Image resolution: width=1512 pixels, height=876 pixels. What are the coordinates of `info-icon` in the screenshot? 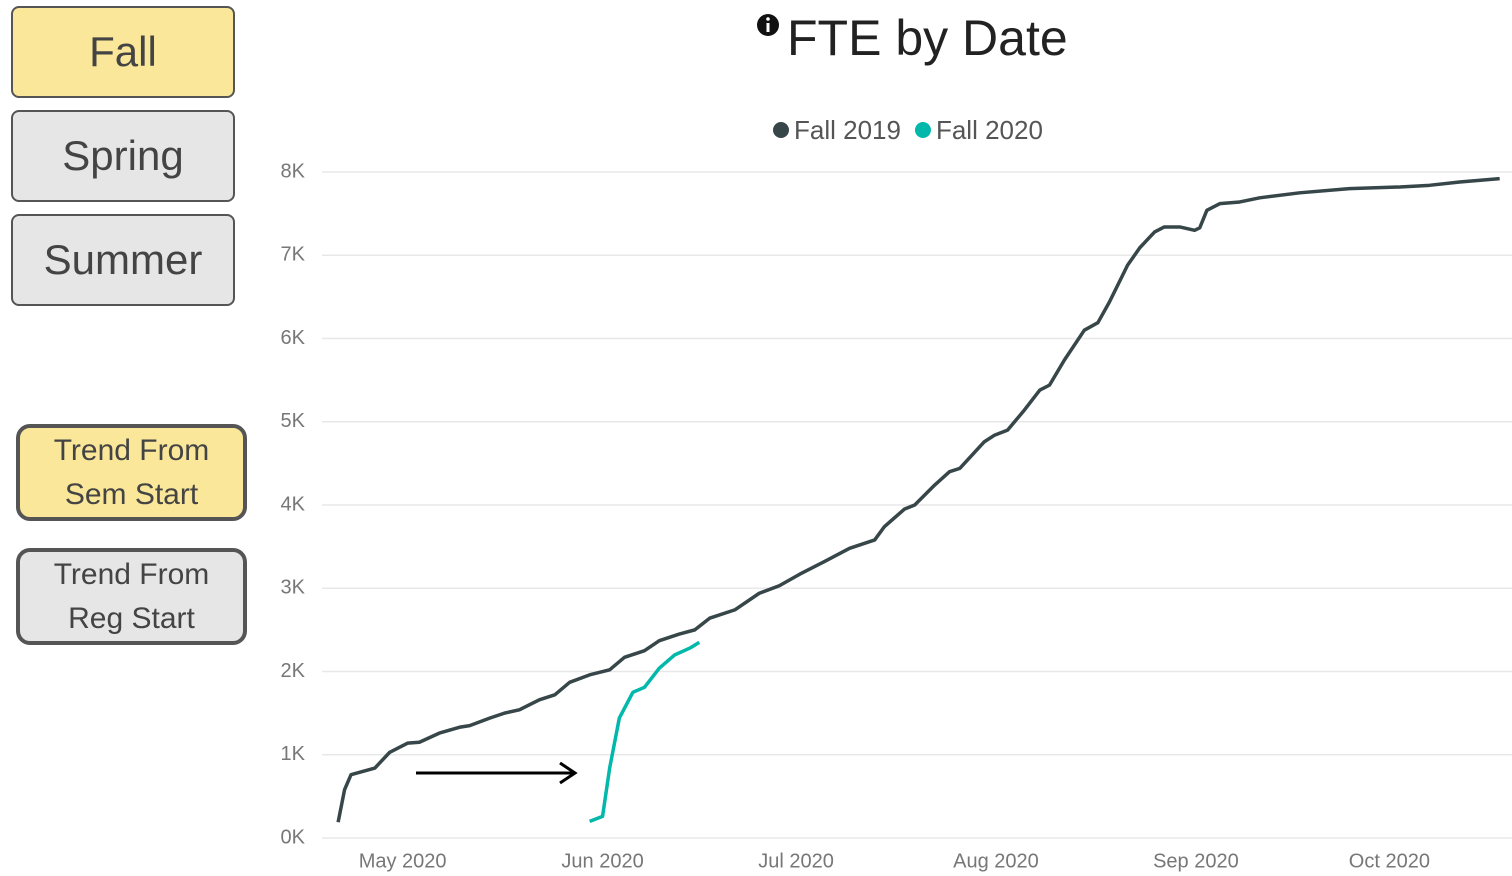 It's located at (768, 25).